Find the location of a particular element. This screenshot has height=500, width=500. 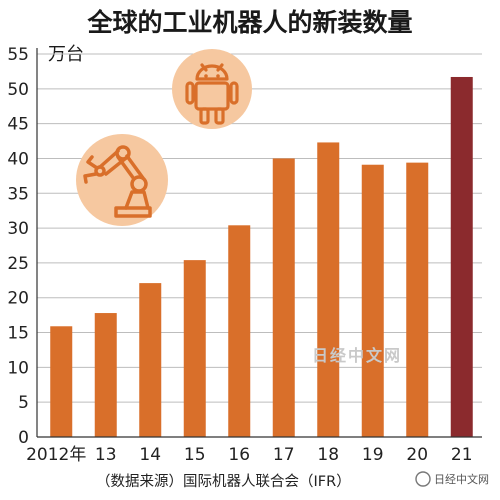

x-axis-ticks: 2012年 13 14 15 16 17 18 19 20 21 is located at coordinates (249, 455).